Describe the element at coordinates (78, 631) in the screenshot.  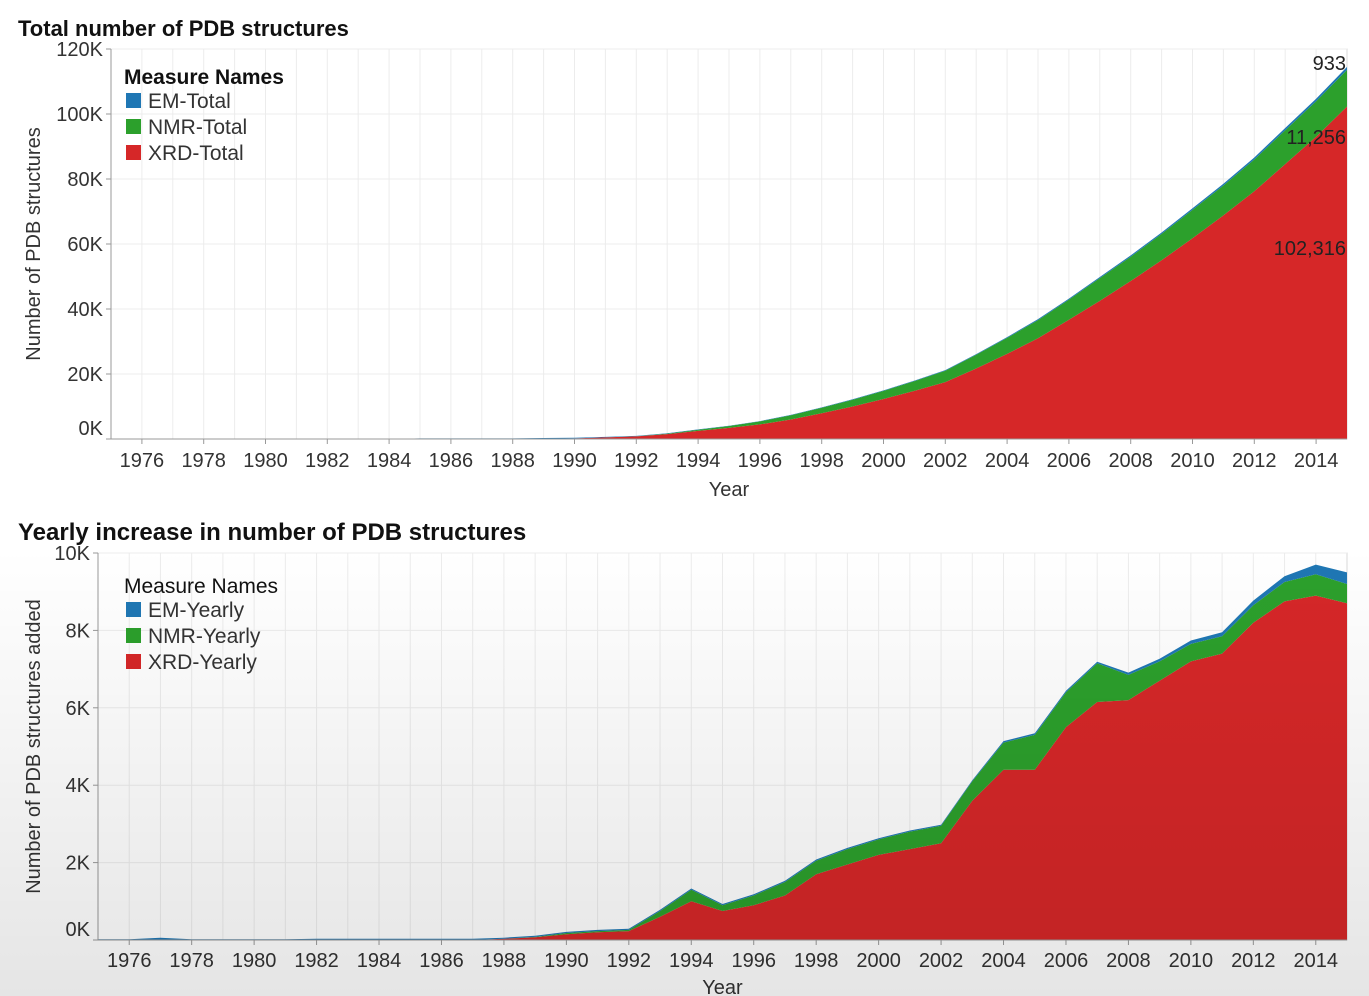
I see `y-tick-label: 8K` at that location.